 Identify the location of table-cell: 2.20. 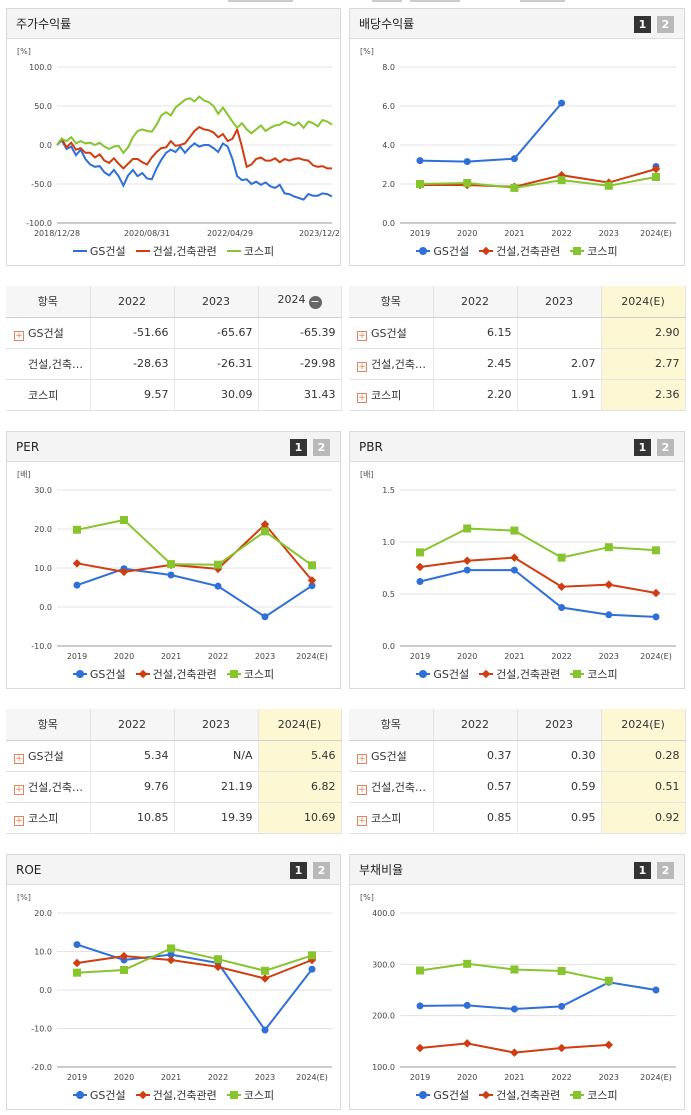
(475, 395).